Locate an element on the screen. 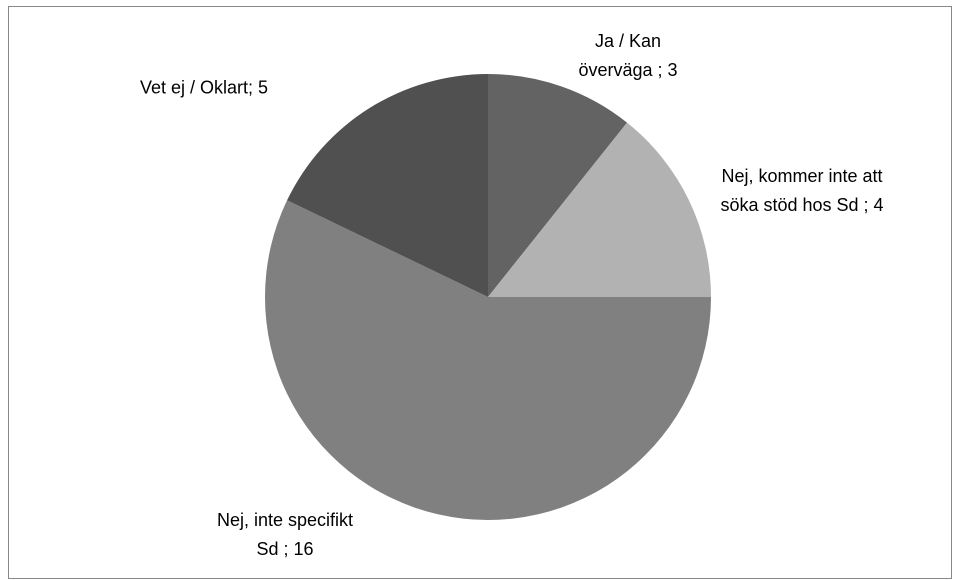 This screenshot has width=955, height=580. data-label: Vet ej / Oklart; 5 is located at coordinates (204, 87).